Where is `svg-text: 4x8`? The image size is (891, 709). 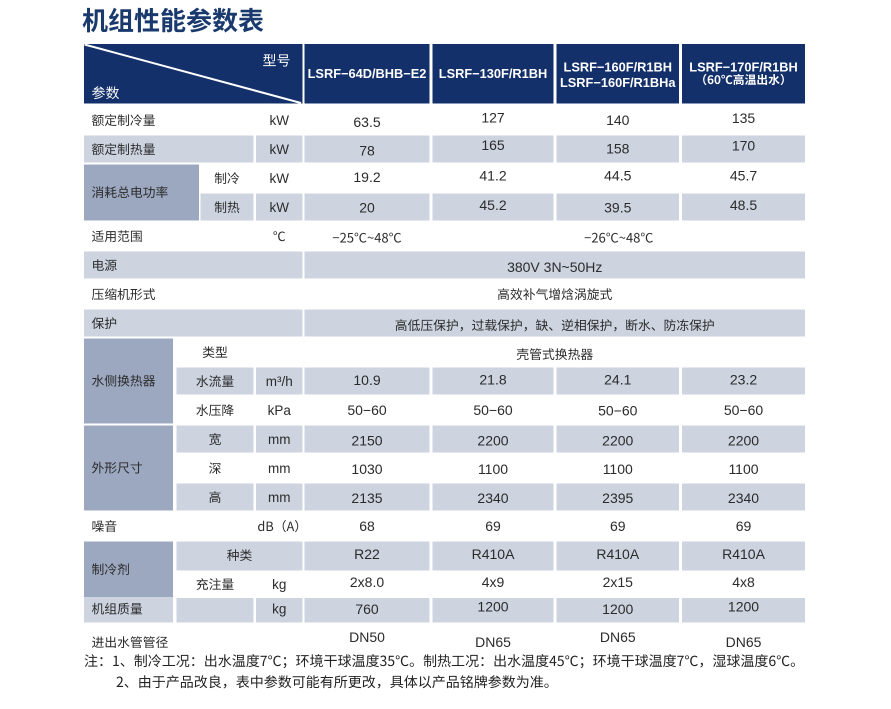 svg-text: 4x8 is located at coordinates (743, 582).